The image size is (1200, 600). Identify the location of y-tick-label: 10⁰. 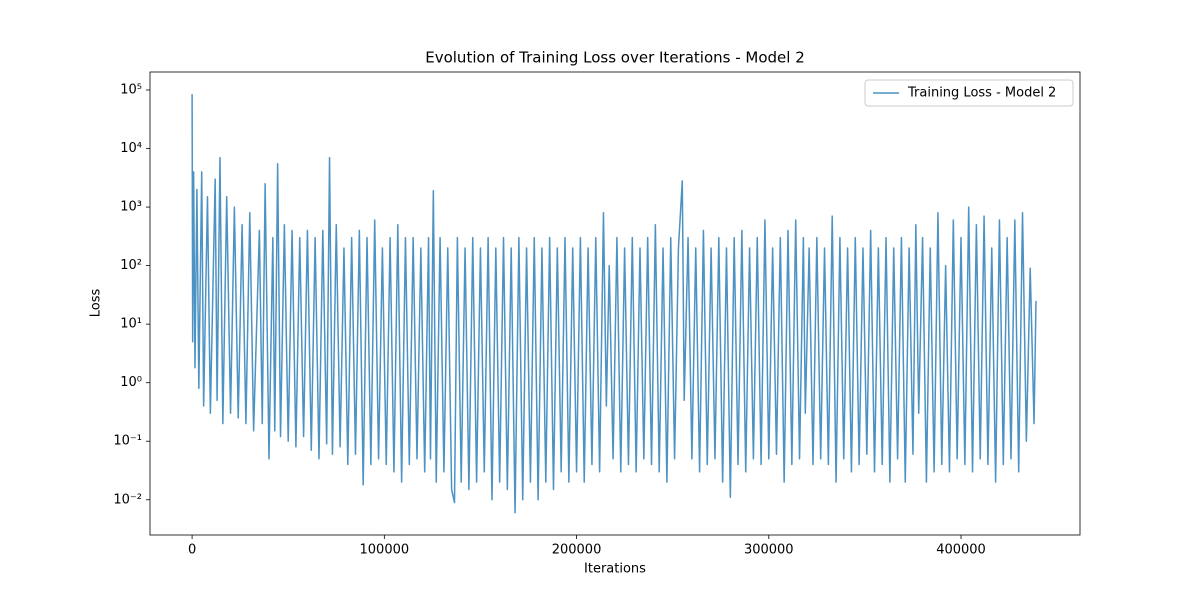
(131, 382).